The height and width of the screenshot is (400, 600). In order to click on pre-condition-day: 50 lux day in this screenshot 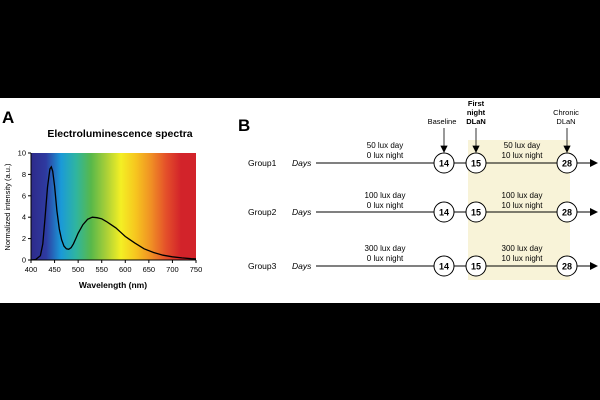, I will do `click(385, 145)`.